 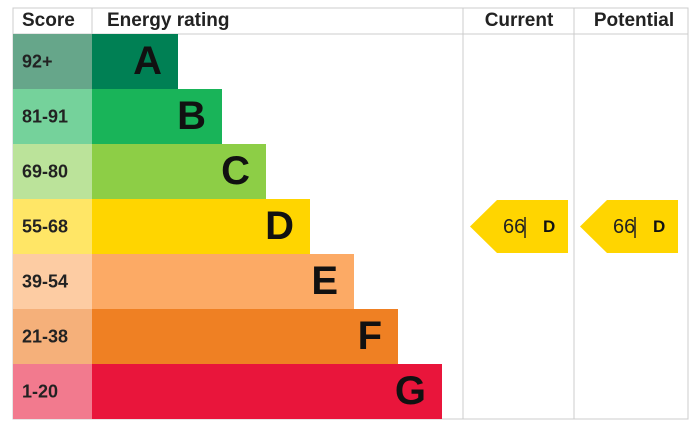 I want to click on rating-letter: B, so click(x=191, y=116).